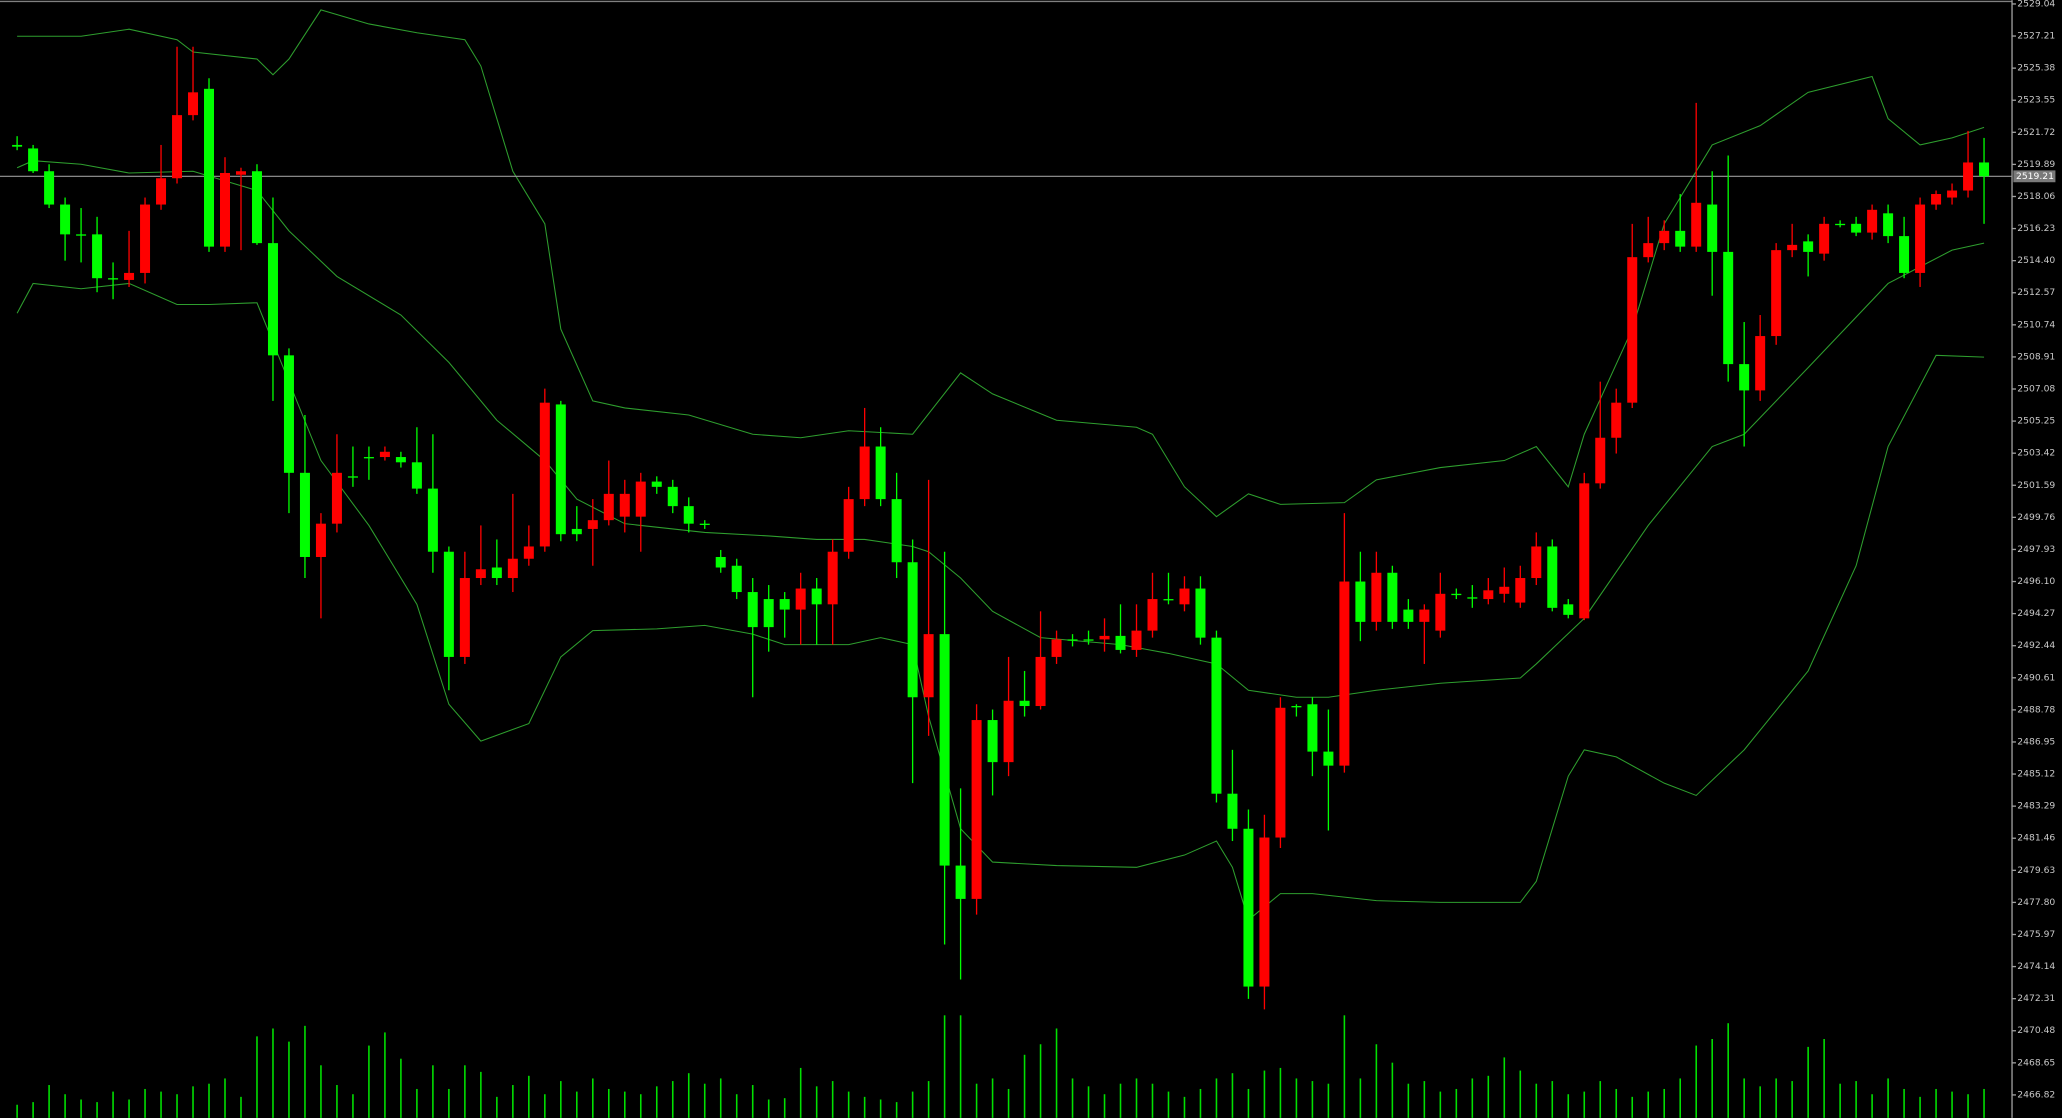 This screenshot has width=2062, height=1118. Describe the element at coordinates (2036, 741) in the screenshot. I see `y-tick-label: 2486.95` at that location.